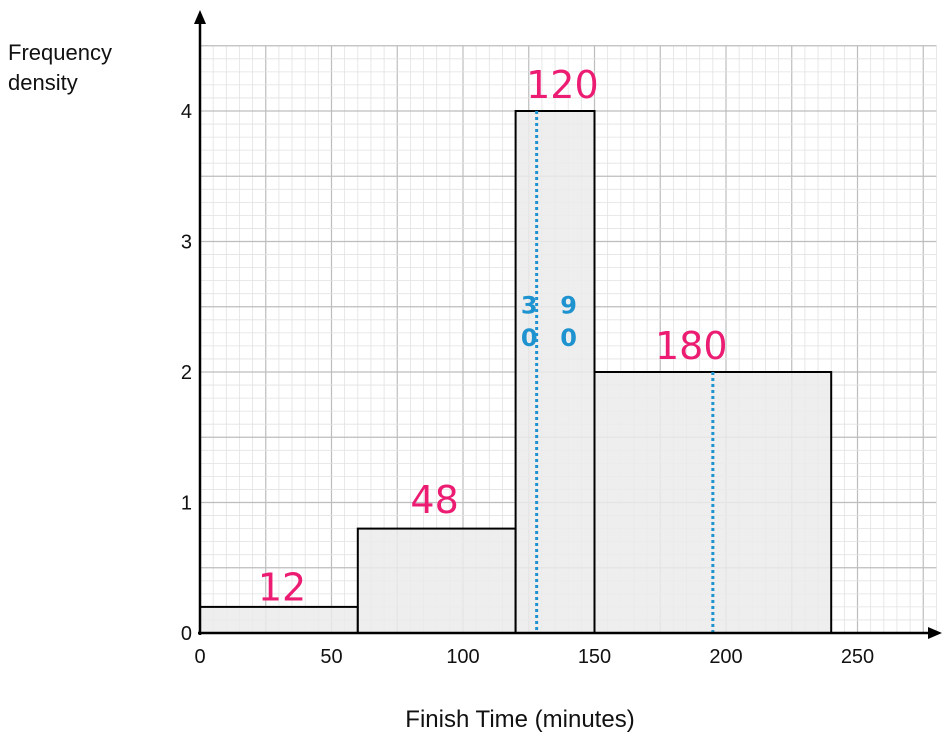 Image resolution: width=942 pixels, height=740 pixels. Describe the element at coordinates (562, 85) in the screenshot. I see `frequency-annotation: 120` at that location.